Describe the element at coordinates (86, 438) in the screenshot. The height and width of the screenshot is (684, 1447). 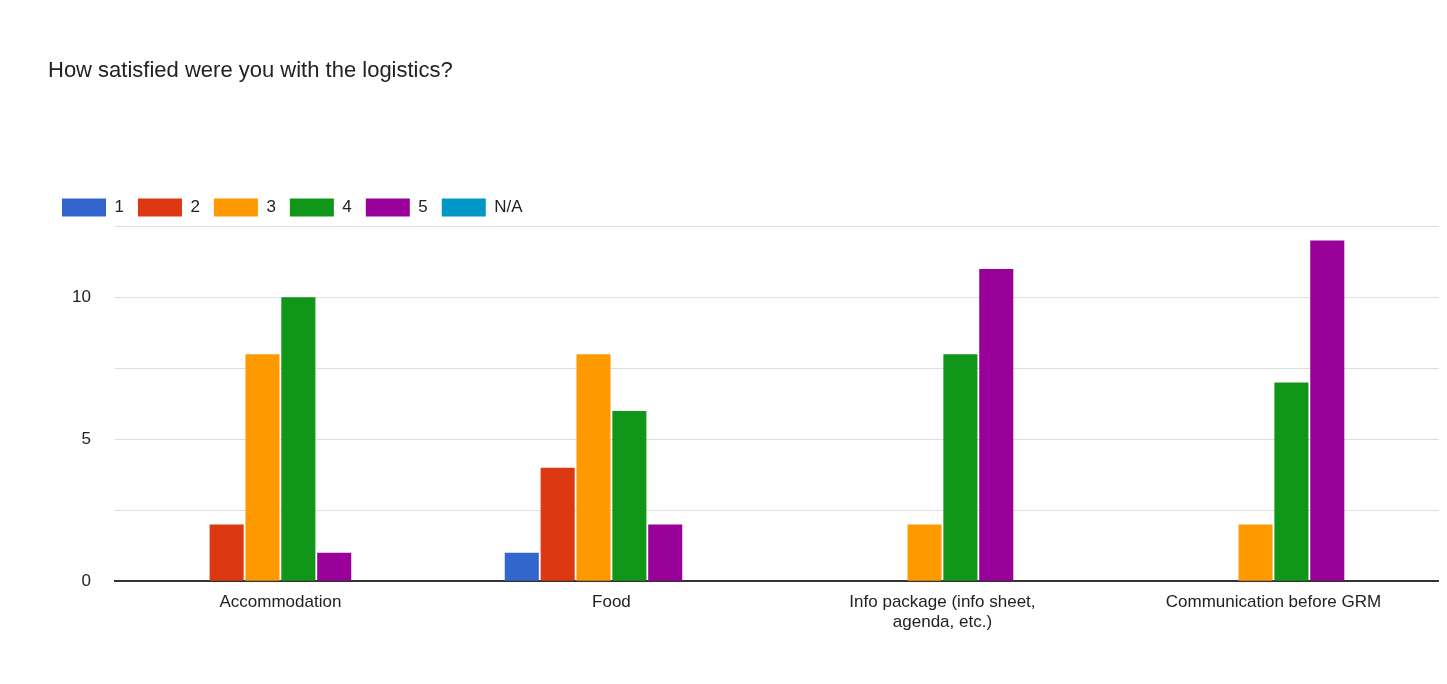
I see `y-tick-label: 5` at that location.